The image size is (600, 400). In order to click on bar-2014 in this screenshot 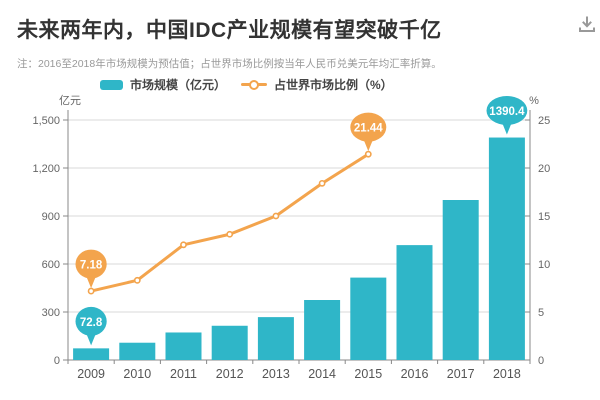, I will do `click(322, 330)`.